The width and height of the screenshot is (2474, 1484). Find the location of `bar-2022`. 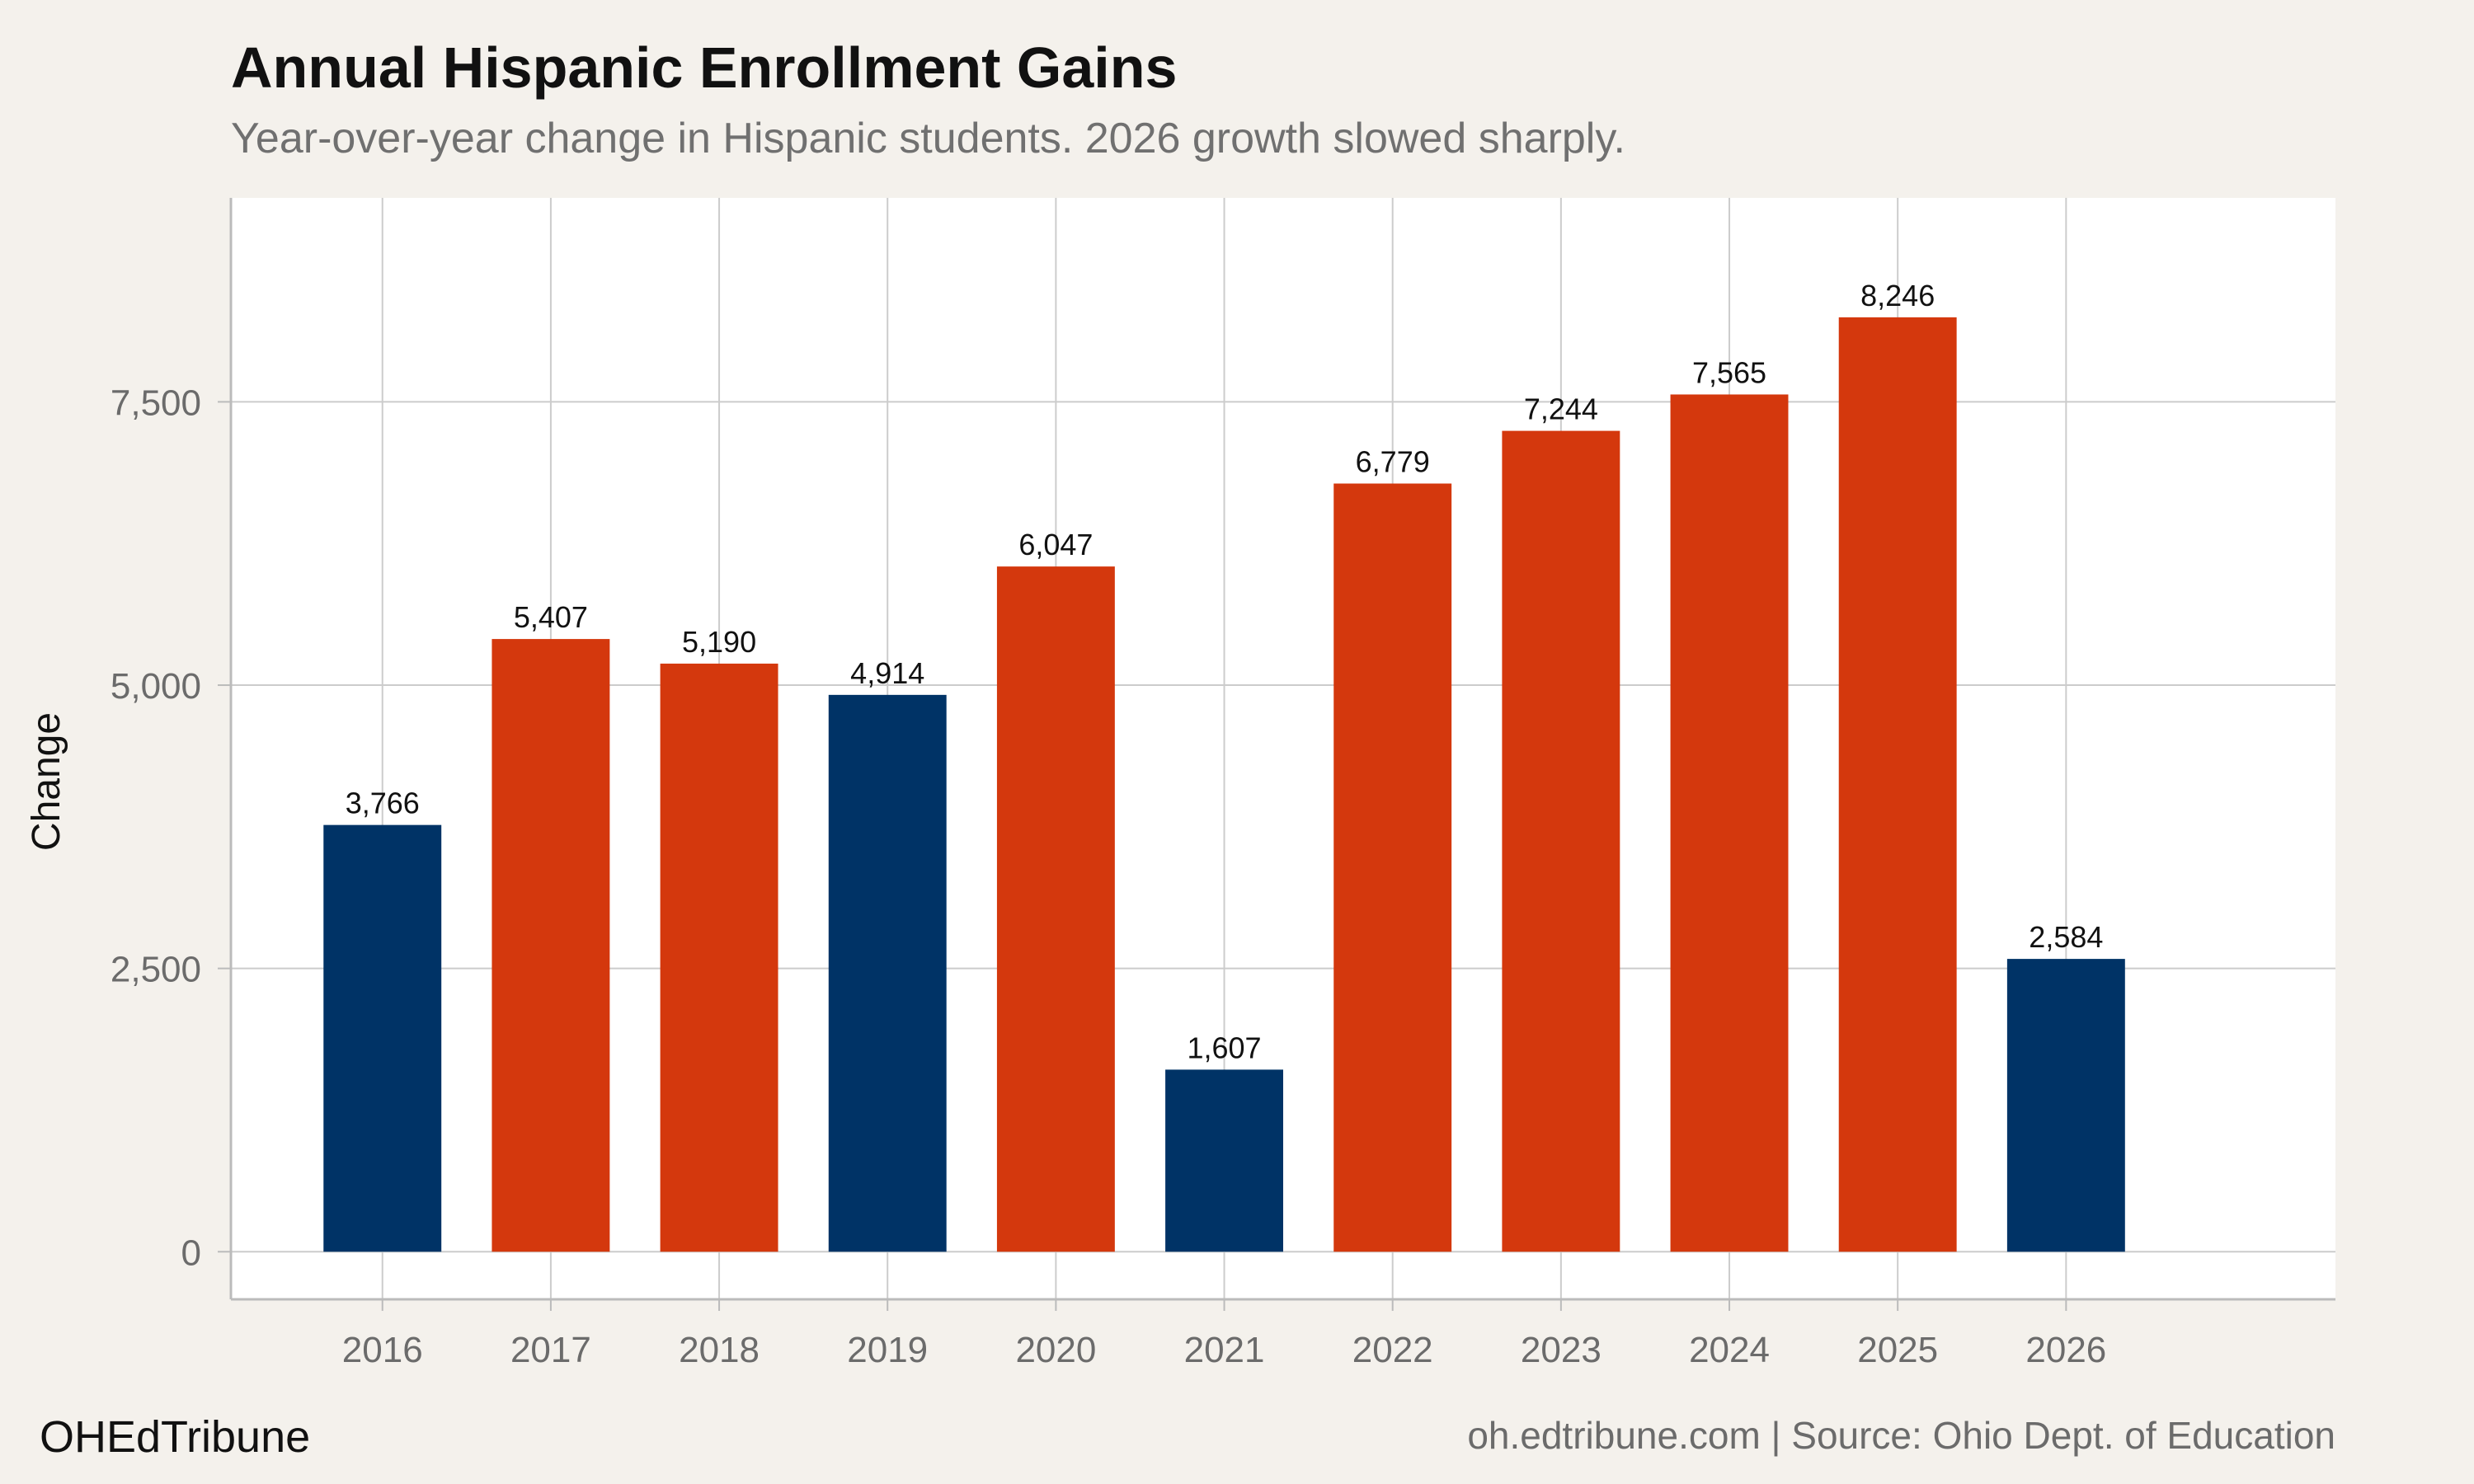

bar-2022 is located at coordinates (1392, 868).